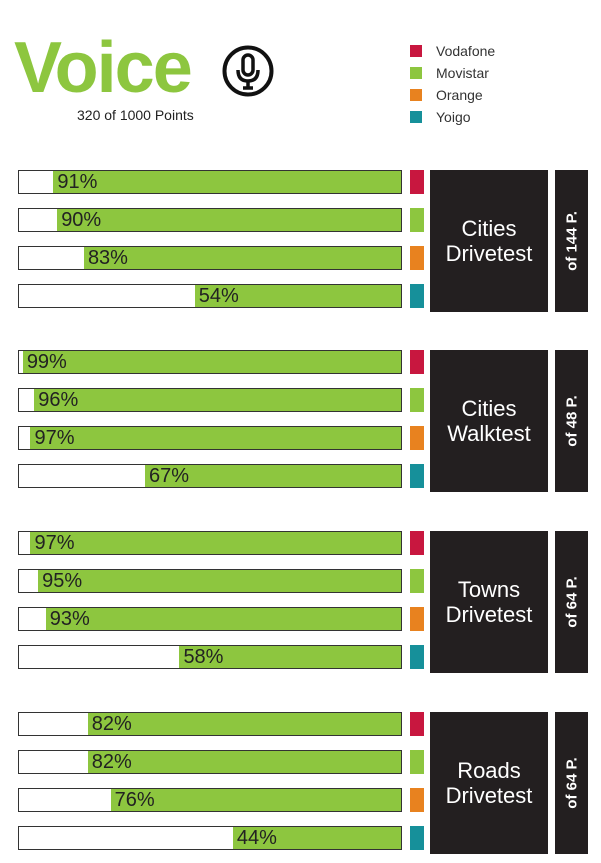 The image size is (601, 863). What do you see at coordinates (58, 400) in the screenshot?
I see `bar-label: 96%` at bounding box center [58, 400].